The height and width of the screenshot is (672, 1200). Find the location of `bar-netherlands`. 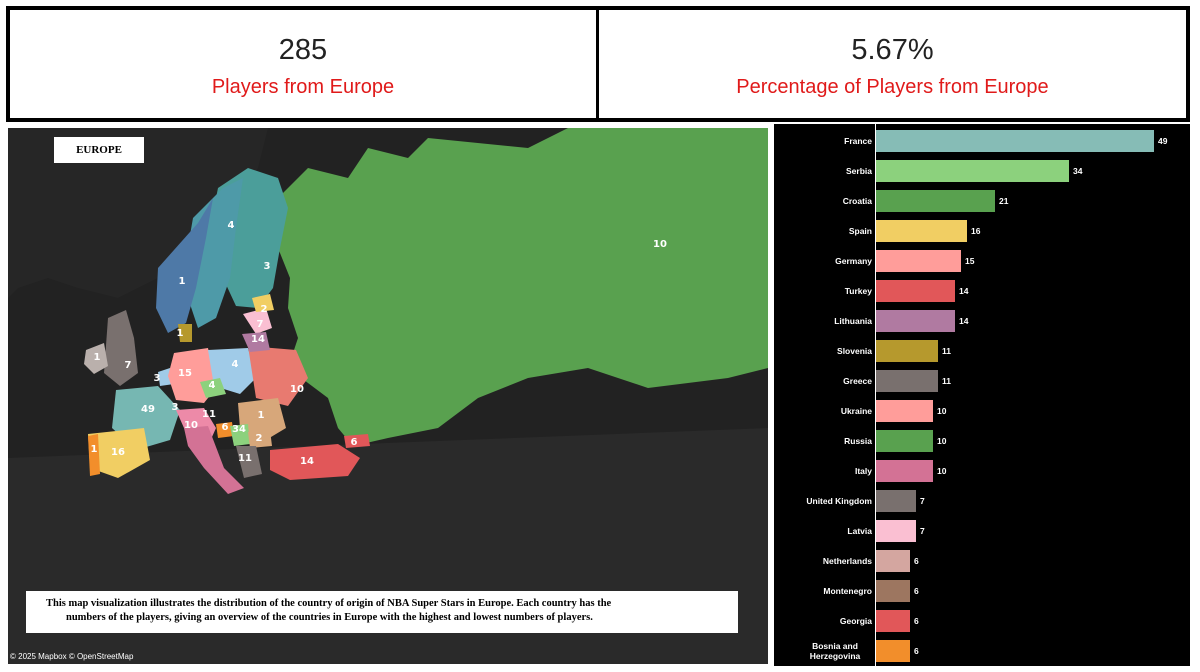

bar-netherlands is located at coordinates (893, 561).